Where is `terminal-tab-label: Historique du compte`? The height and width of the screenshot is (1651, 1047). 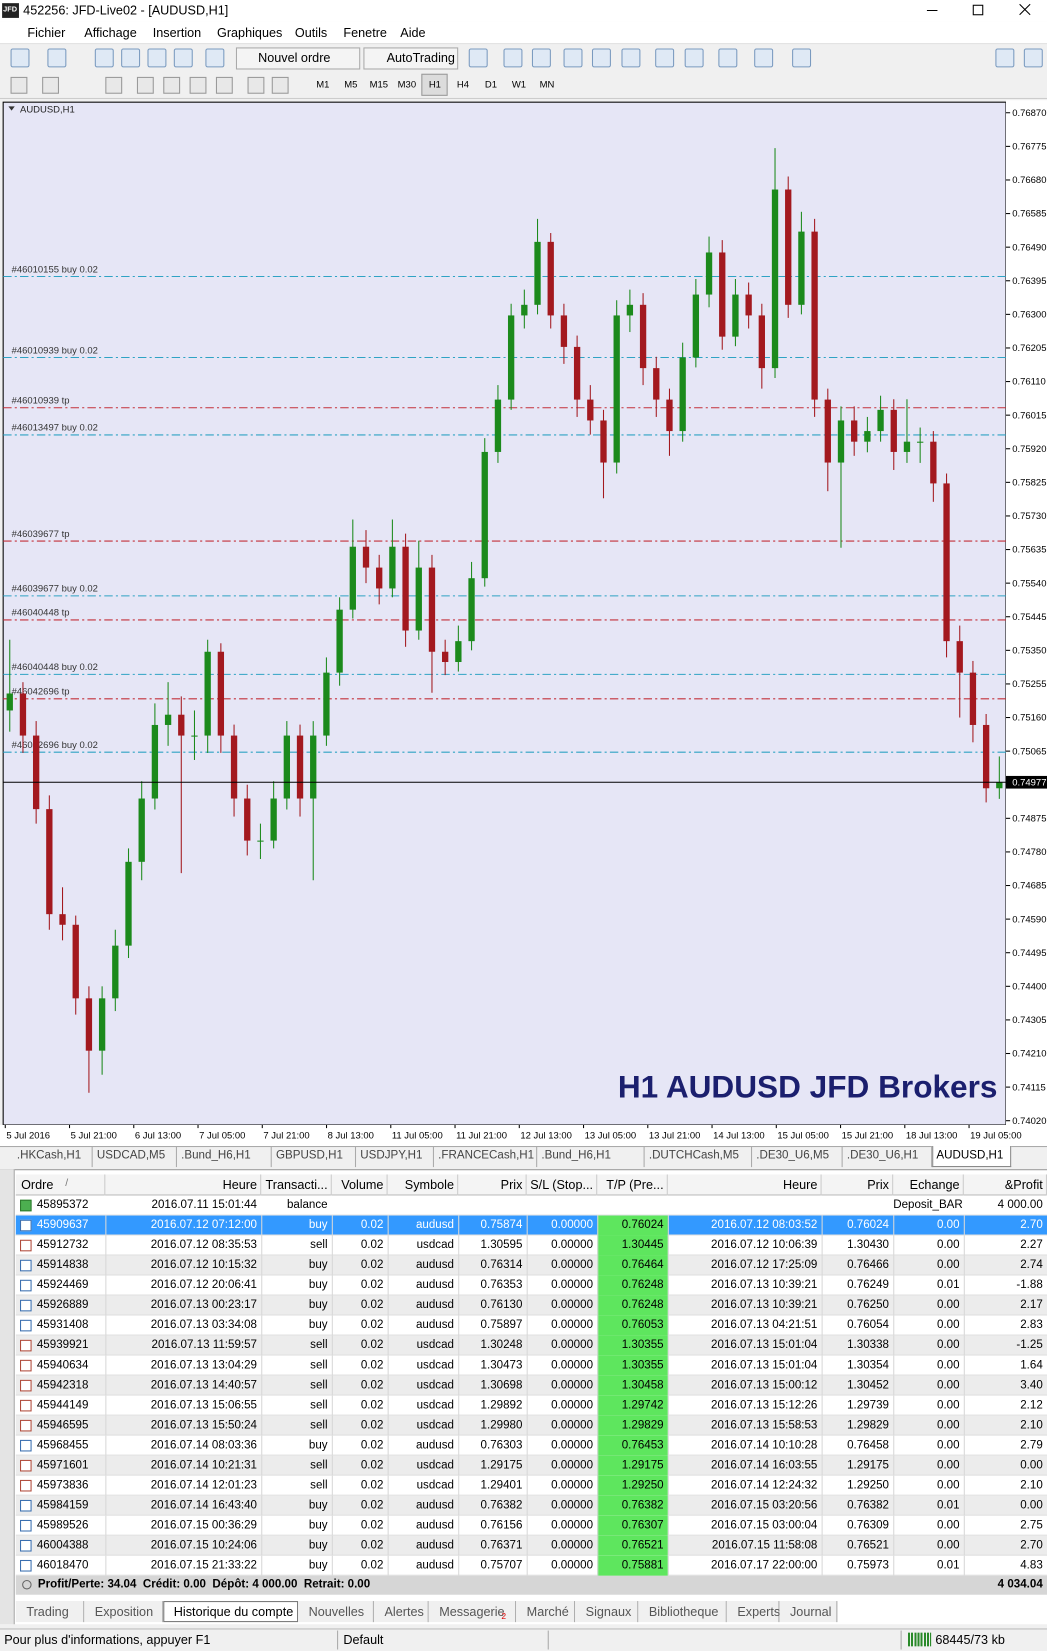 terminal-tab-label: Historique du compte is located at coordinates (233, 1611).